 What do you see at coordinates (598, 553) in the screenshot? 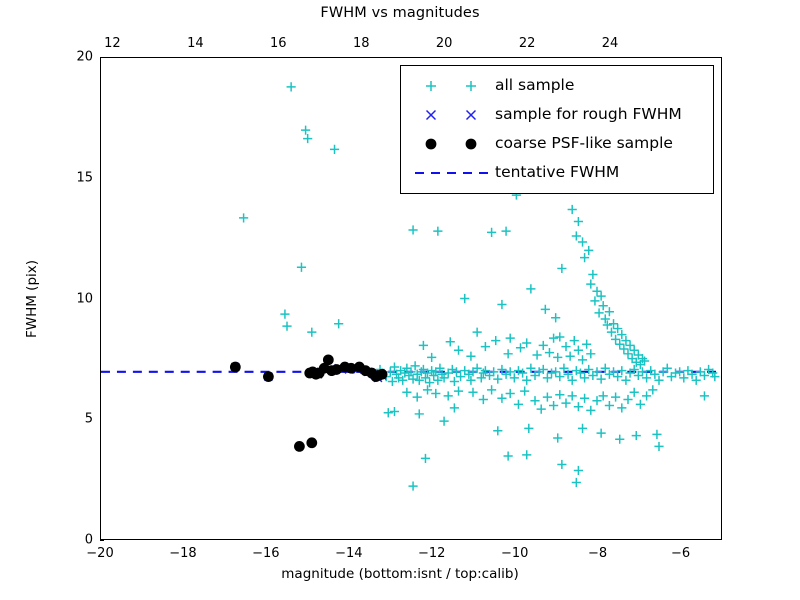
I see `x-tick-label-bottom: −8` at bounding box center [598, 553].